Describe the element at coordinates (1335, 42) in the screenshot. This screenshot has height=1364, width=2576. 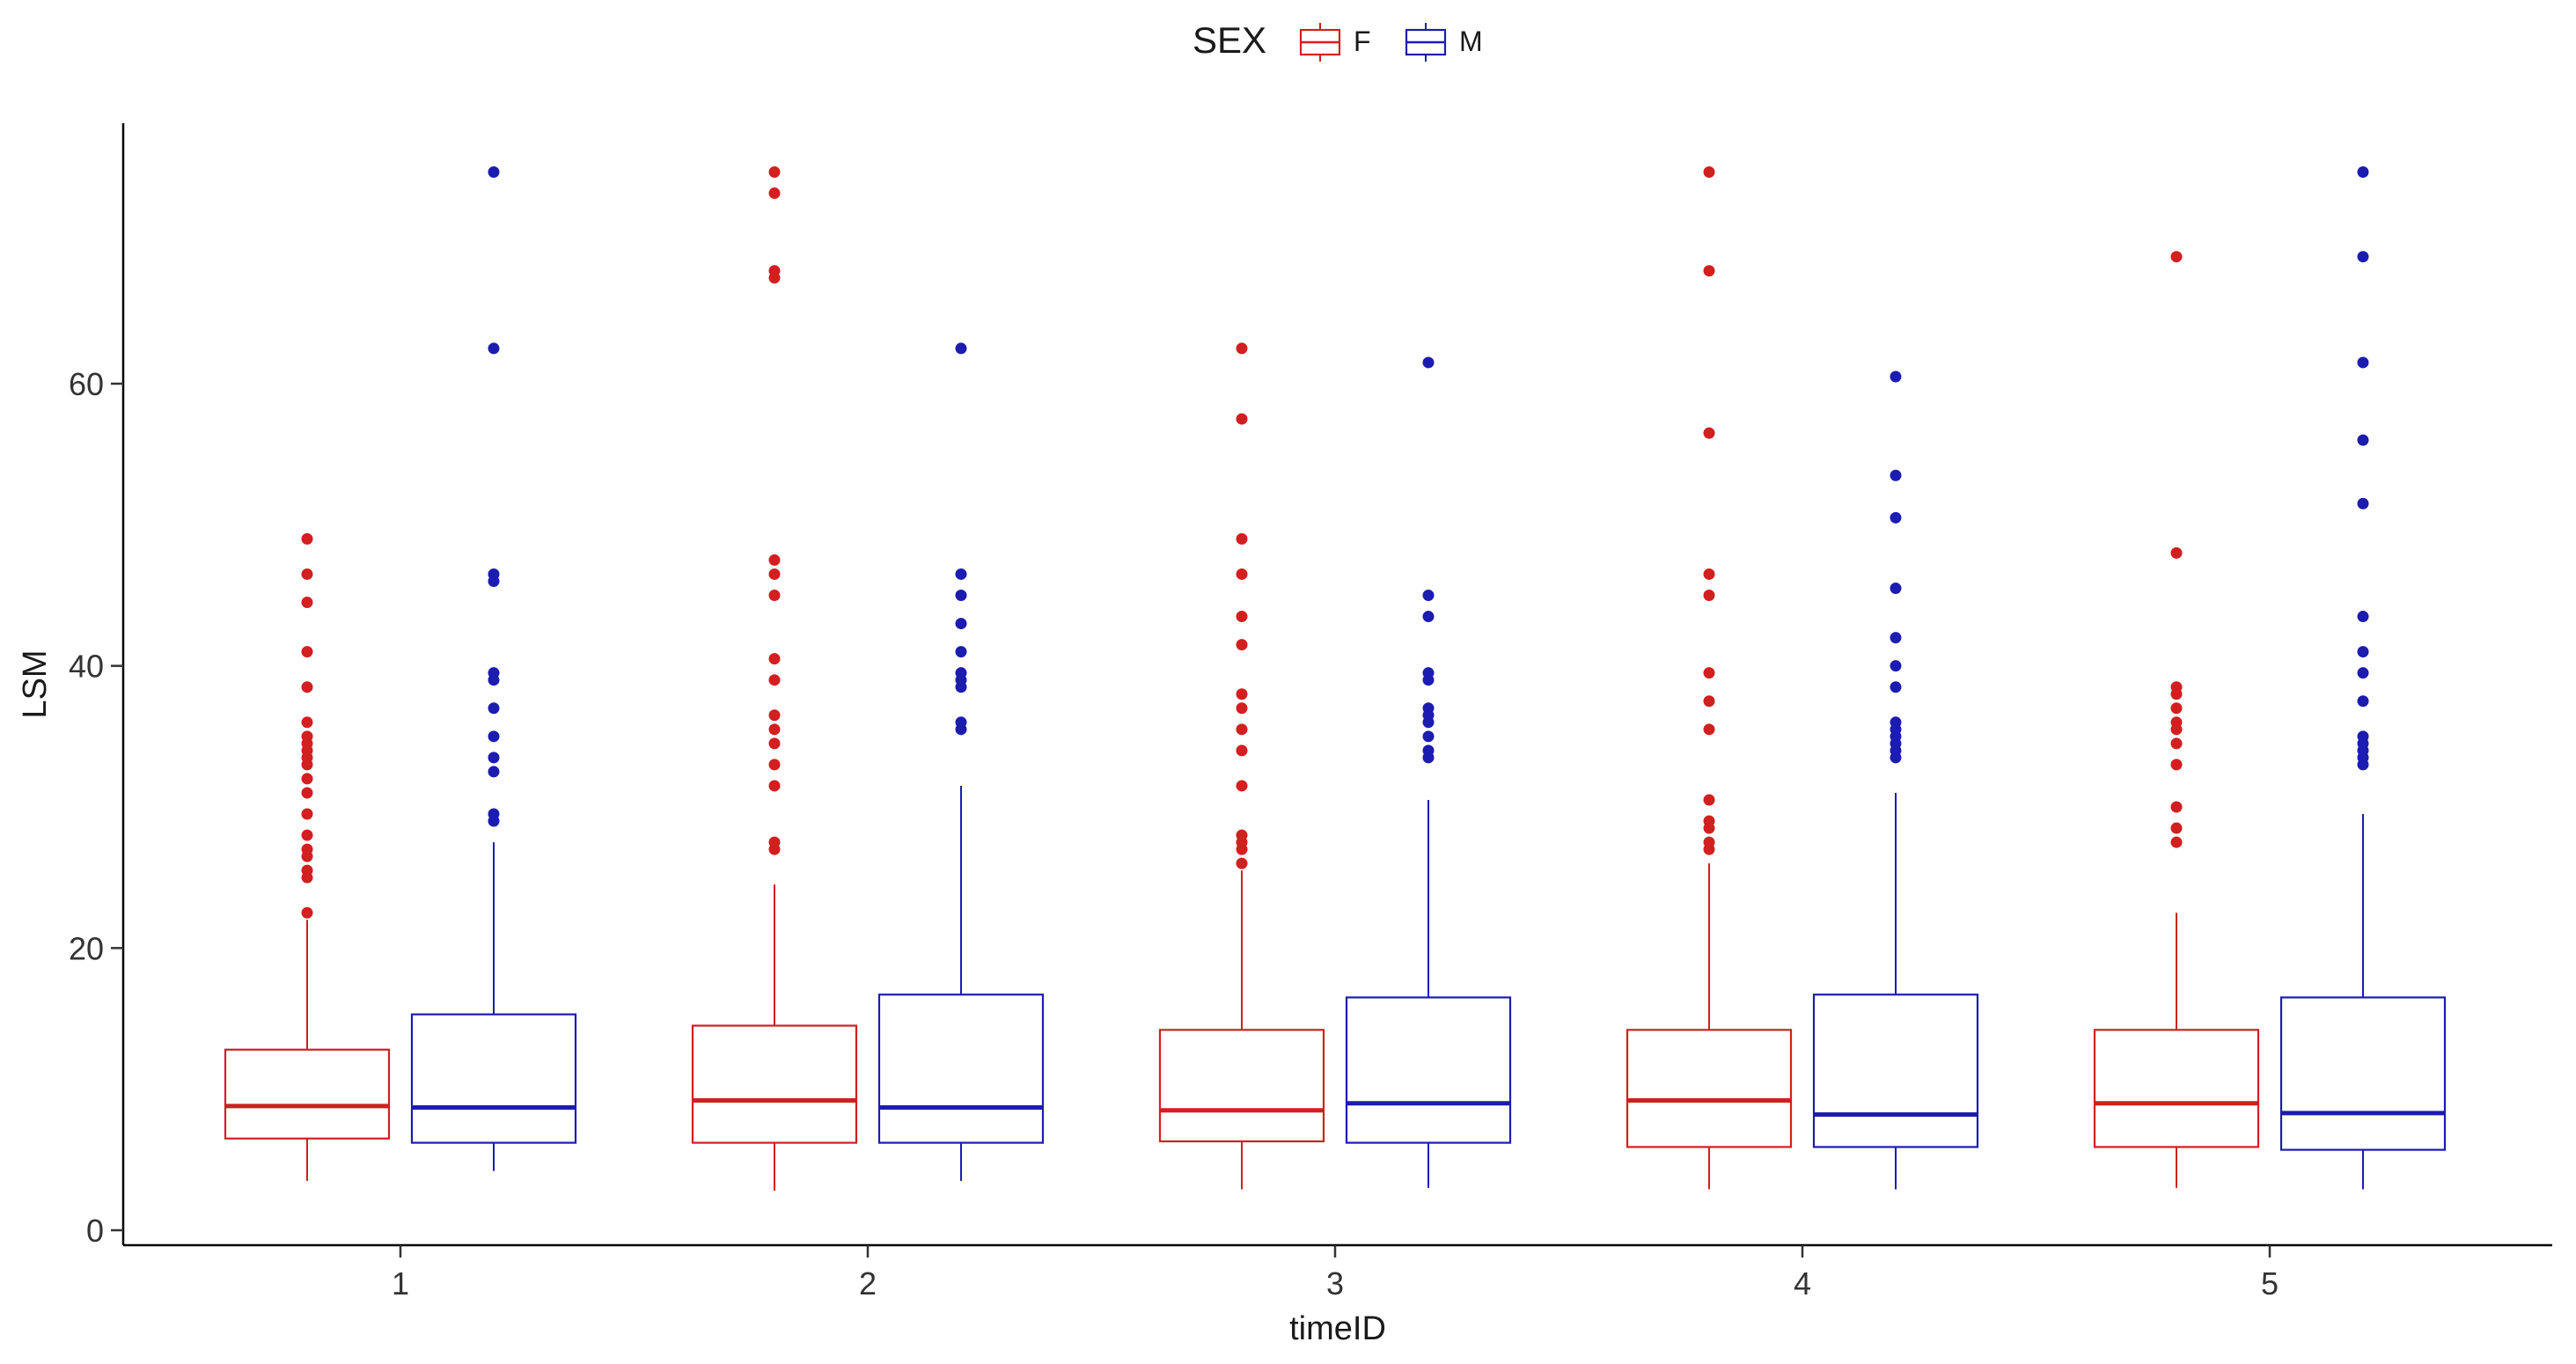
I see `legend-entry-F: F` at that location.